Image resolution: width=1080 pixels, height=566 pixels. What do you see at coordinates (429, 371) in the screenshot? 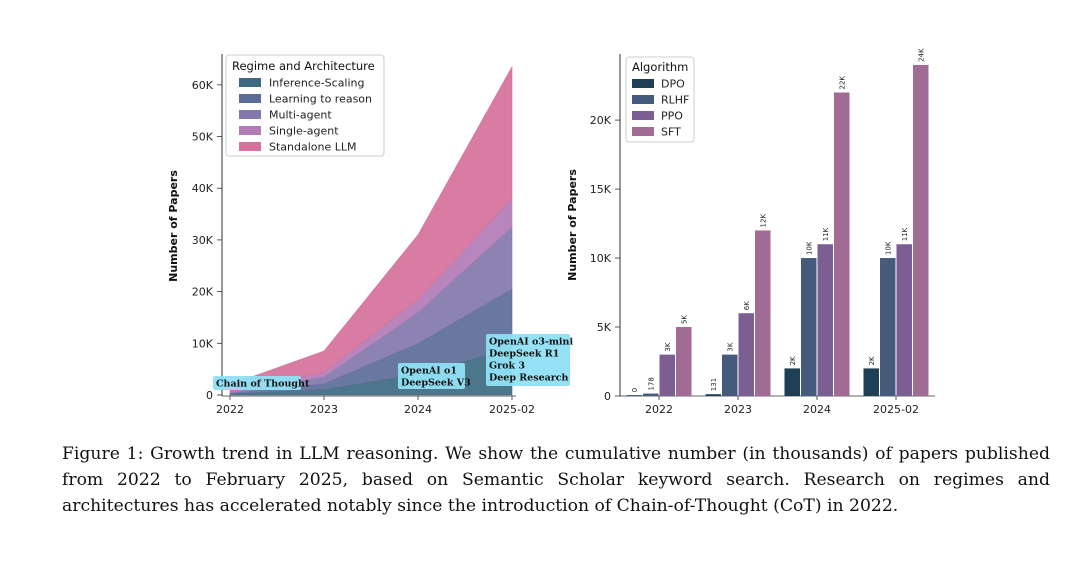
I see `annotation-text: OpenAI o1` at bounding box center [429, 371].